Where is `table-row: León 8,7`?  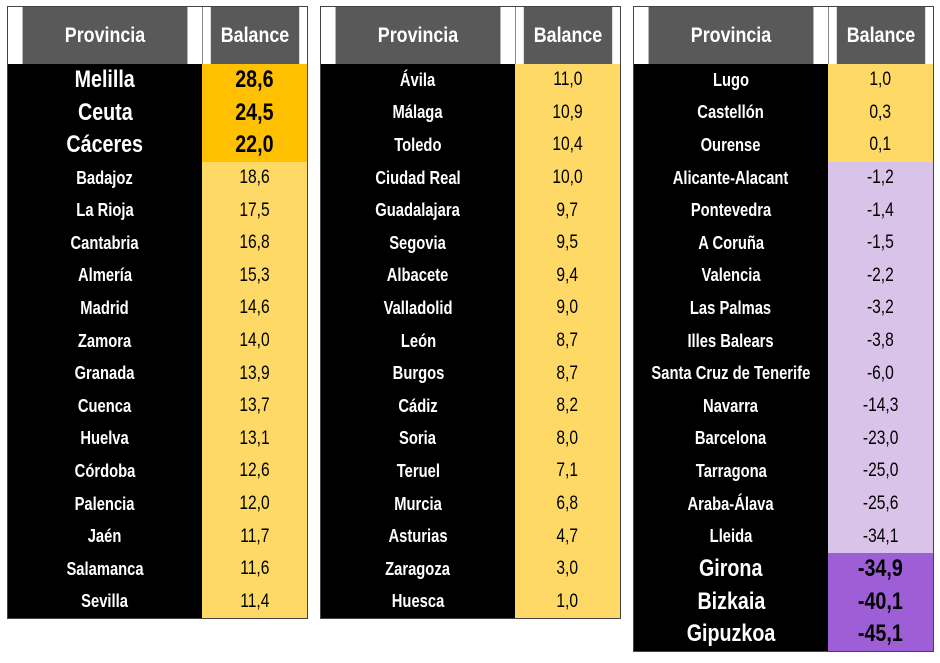
table-row: León 8,7 is located at coordinates (470, 341).